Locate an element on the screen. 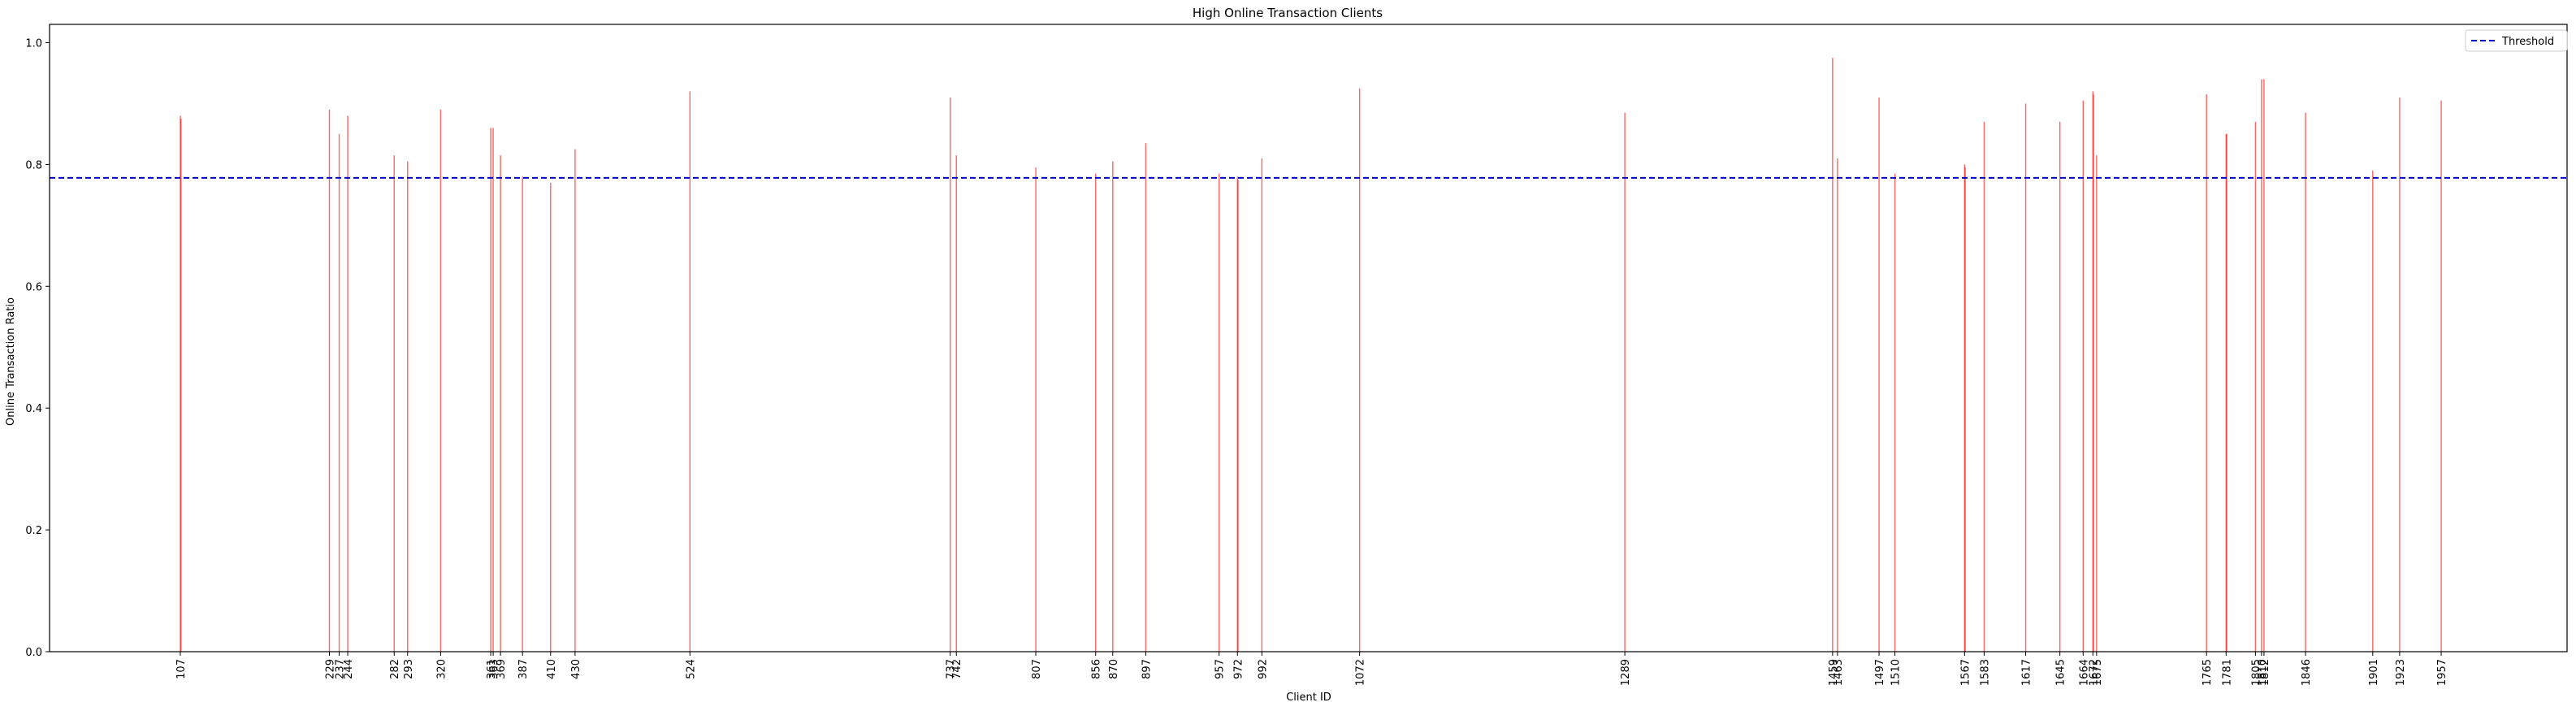 This screenshot has height=711, width=2576. legend-threshold-label: Threshold is located at coordinates (2527, 42).